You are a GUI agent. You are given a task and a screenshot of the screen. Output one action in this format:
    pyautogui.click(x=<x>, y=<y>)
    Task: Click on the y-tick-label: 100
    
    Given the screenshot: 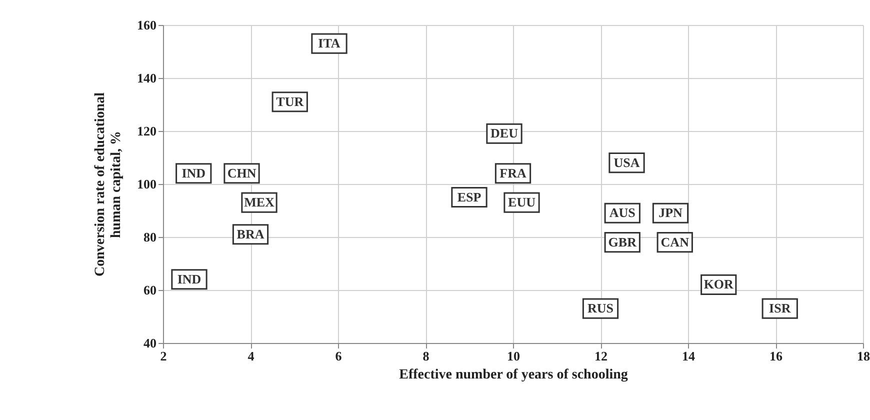 What is the action you would take?
    pyautogui.click(x=146, y=184)
    